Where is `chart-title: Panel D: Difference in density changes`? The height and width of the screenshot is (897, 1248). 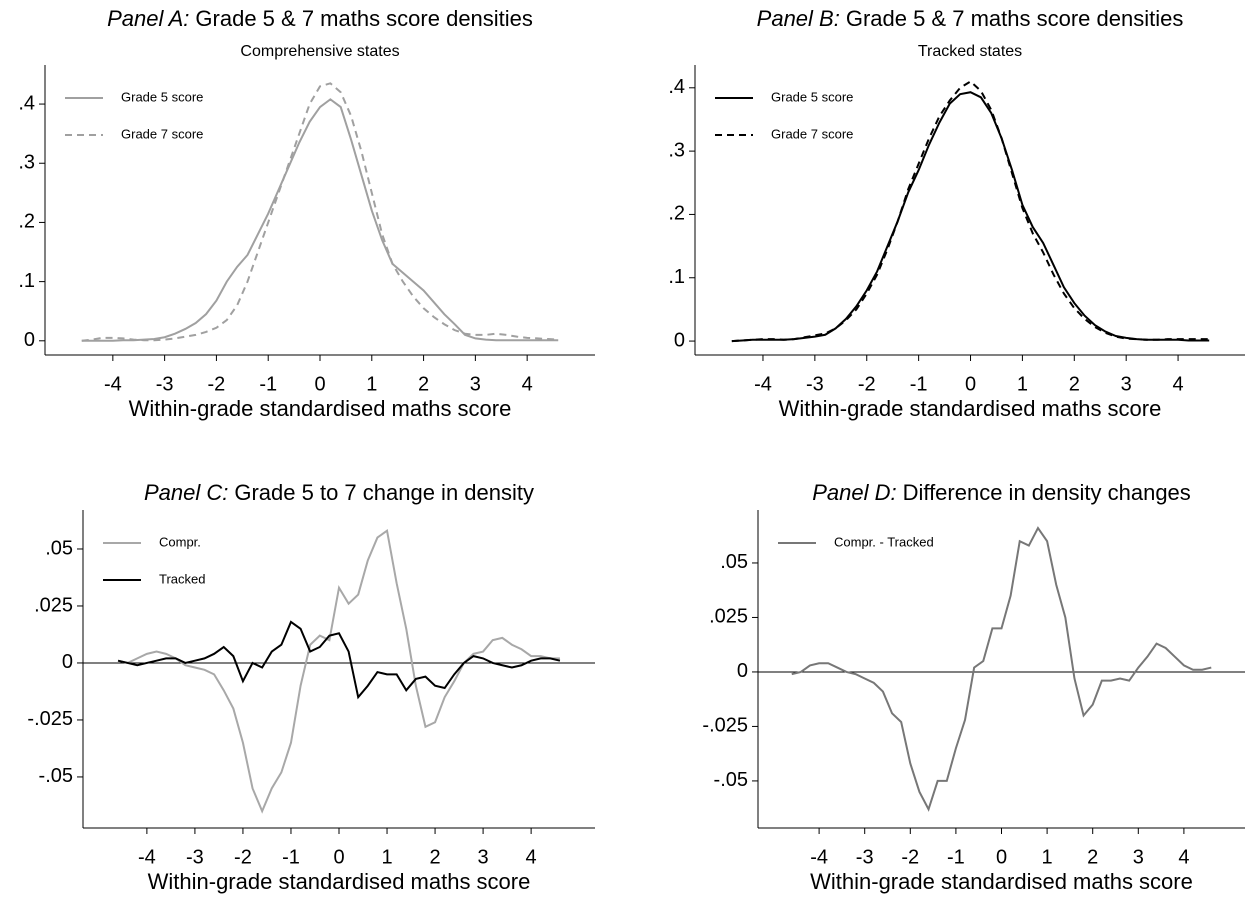
chart-title: Panel D: Difference in density changes is located at coordinates (1001, 492).